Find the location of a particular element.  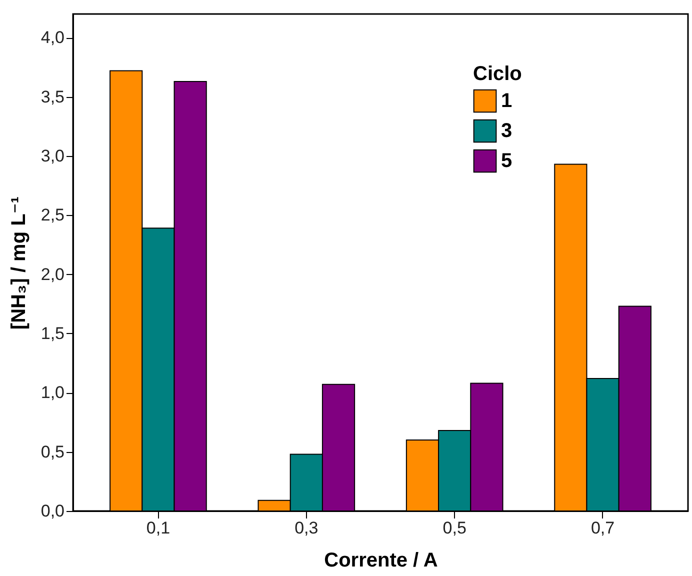

legend-label: 3 is located at coordinates (506, 131).